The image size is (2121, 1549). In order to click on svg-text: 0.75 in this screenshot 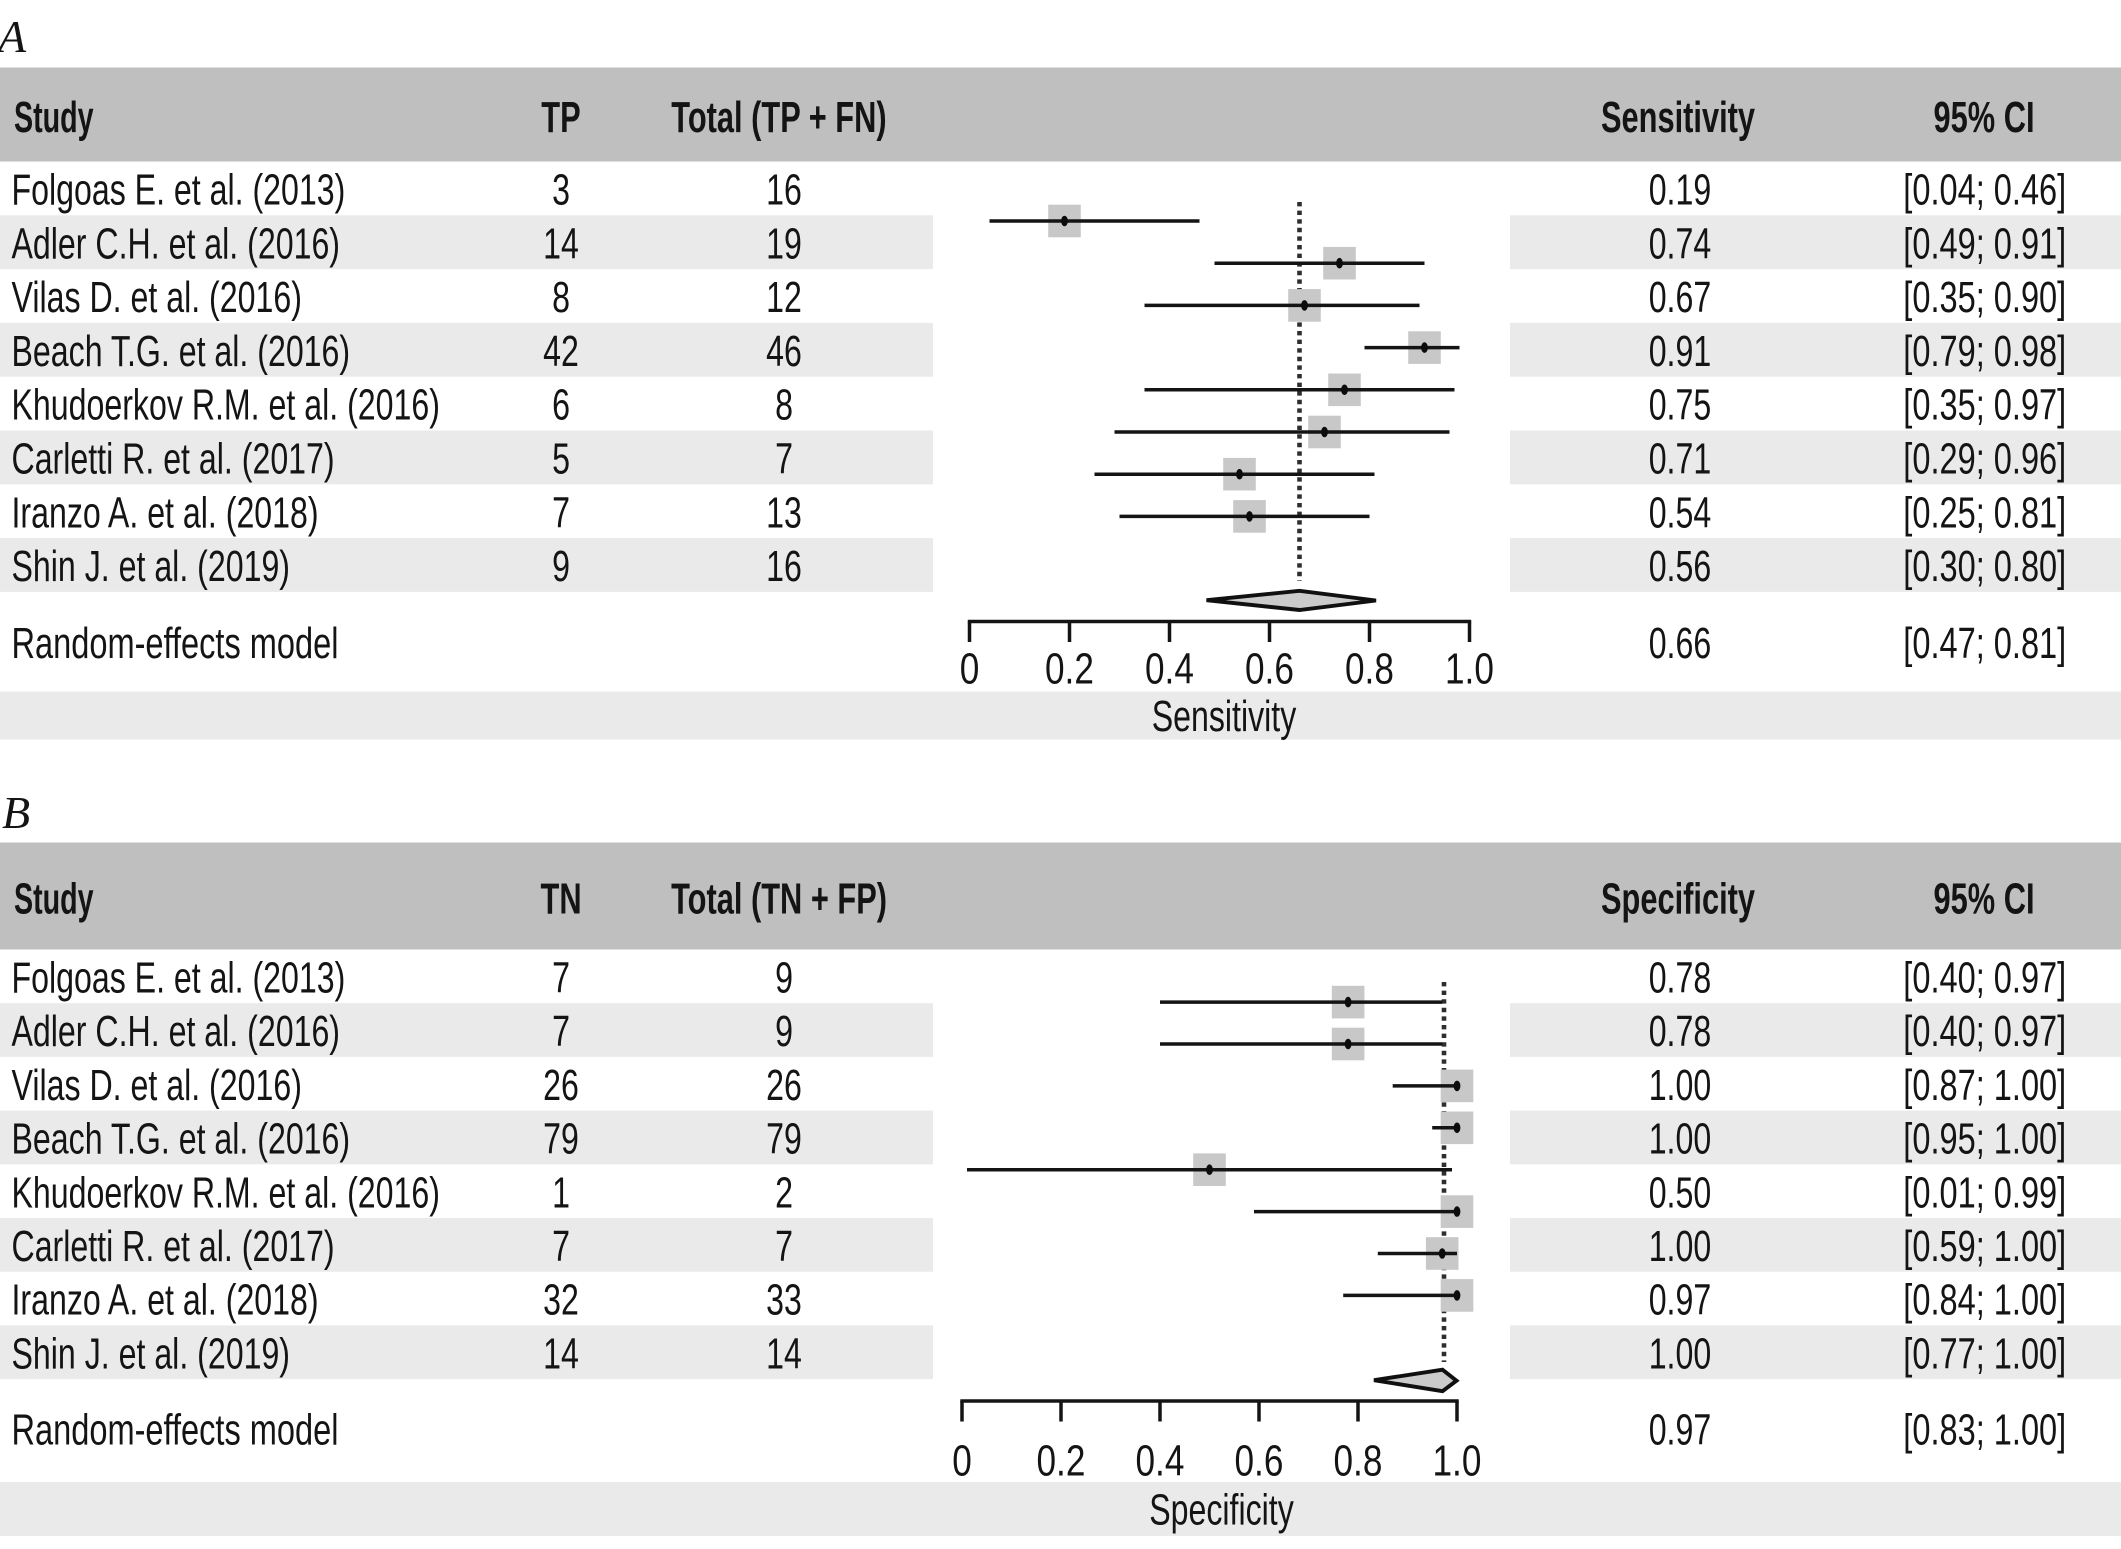, I will do `click(1680, 405)`.